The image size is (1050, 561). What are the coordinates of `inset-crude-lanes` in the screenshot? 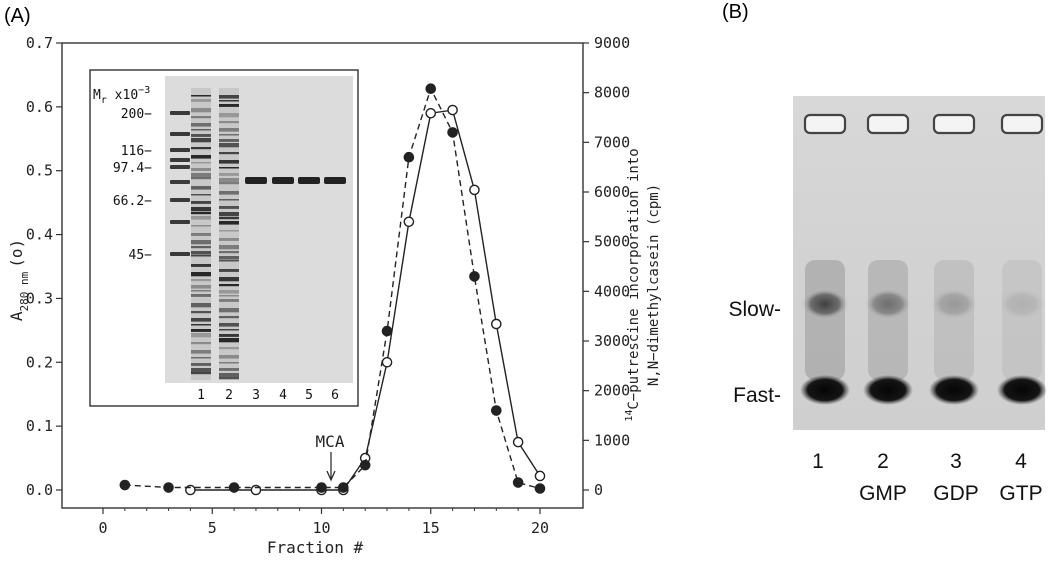 It's located at (215, 234).